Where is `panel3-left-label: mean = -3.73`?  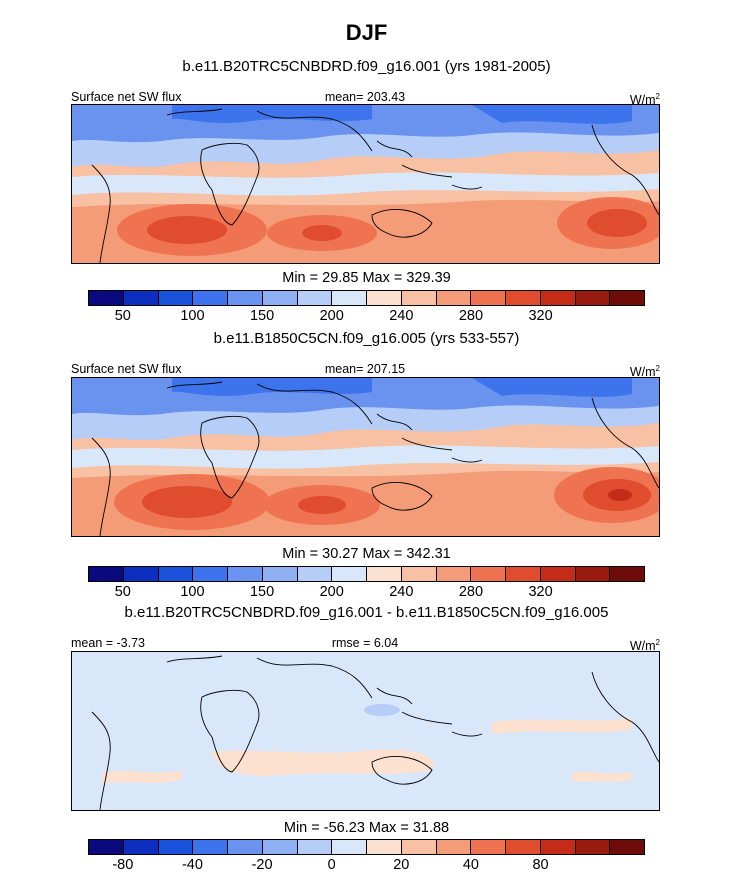
panel3-left-label: mean = -3.73 is located at coordinates (108, 643).